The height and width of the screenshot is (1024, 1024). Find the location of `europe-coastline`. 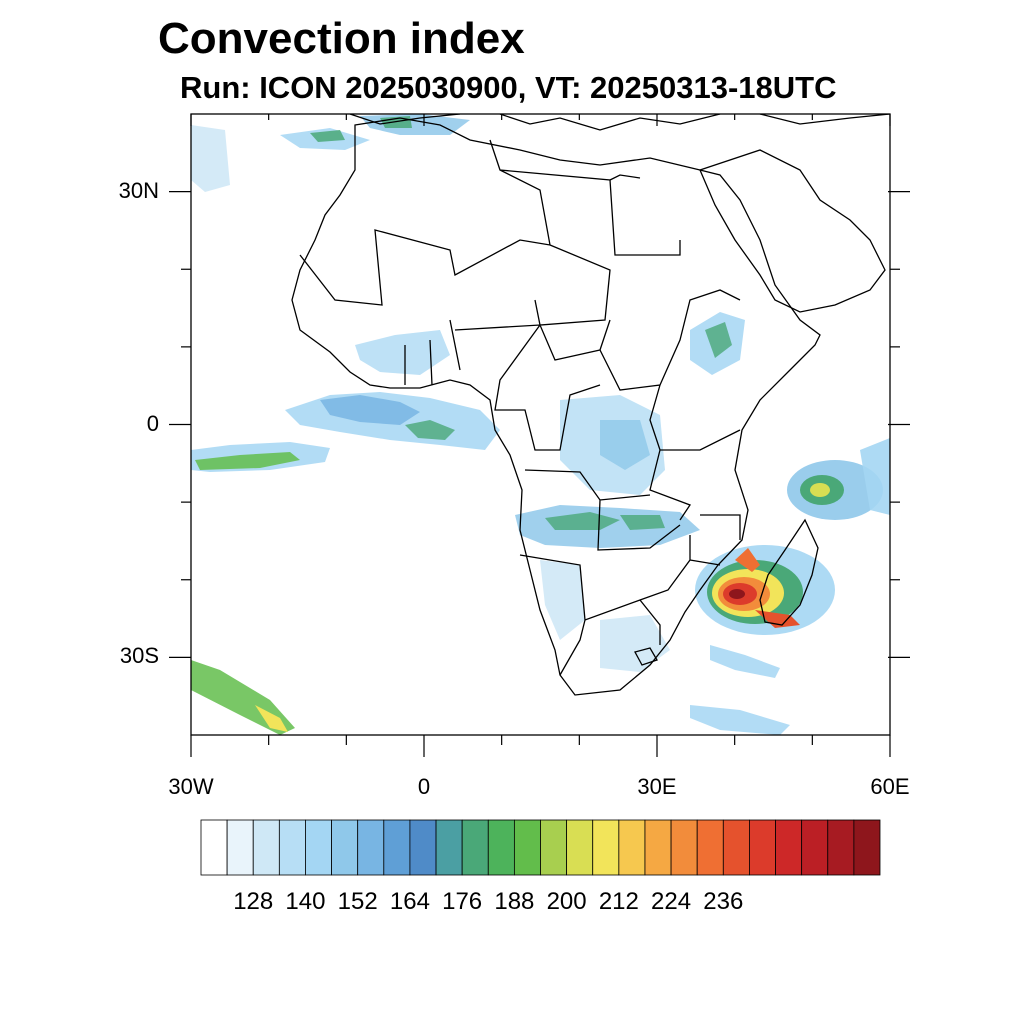

europe-coastline is located at coordinates (619, 122).